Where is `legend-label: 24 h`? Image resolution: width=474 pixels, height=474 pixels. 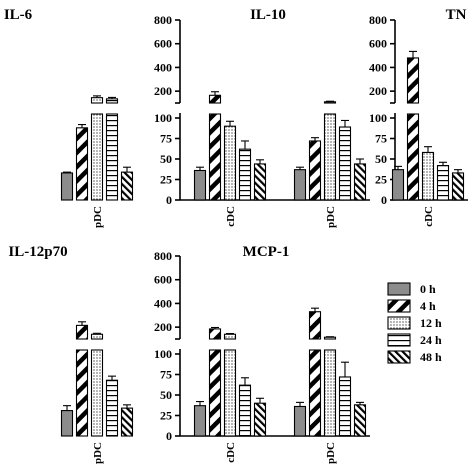
legend-label: 24 h is located at coordinates (431, 340).